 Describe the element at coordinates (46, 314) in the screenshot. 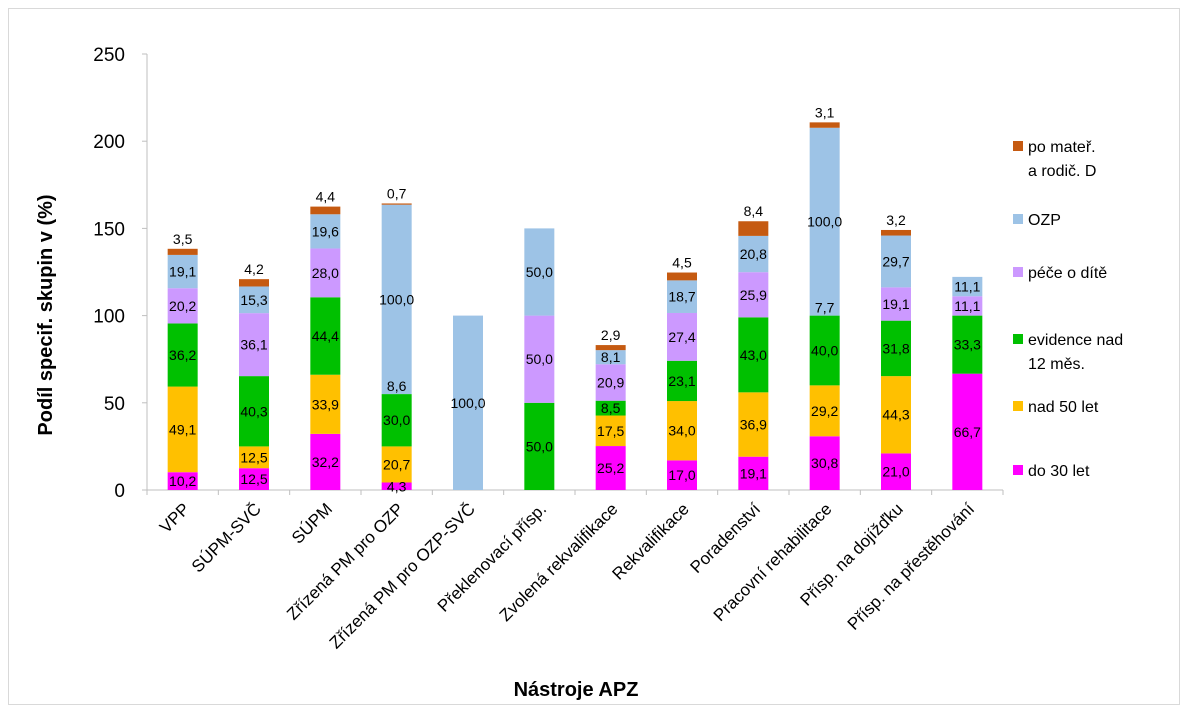

I see `y-axis-title: Podíl specif. skupin v (%)` at that location.